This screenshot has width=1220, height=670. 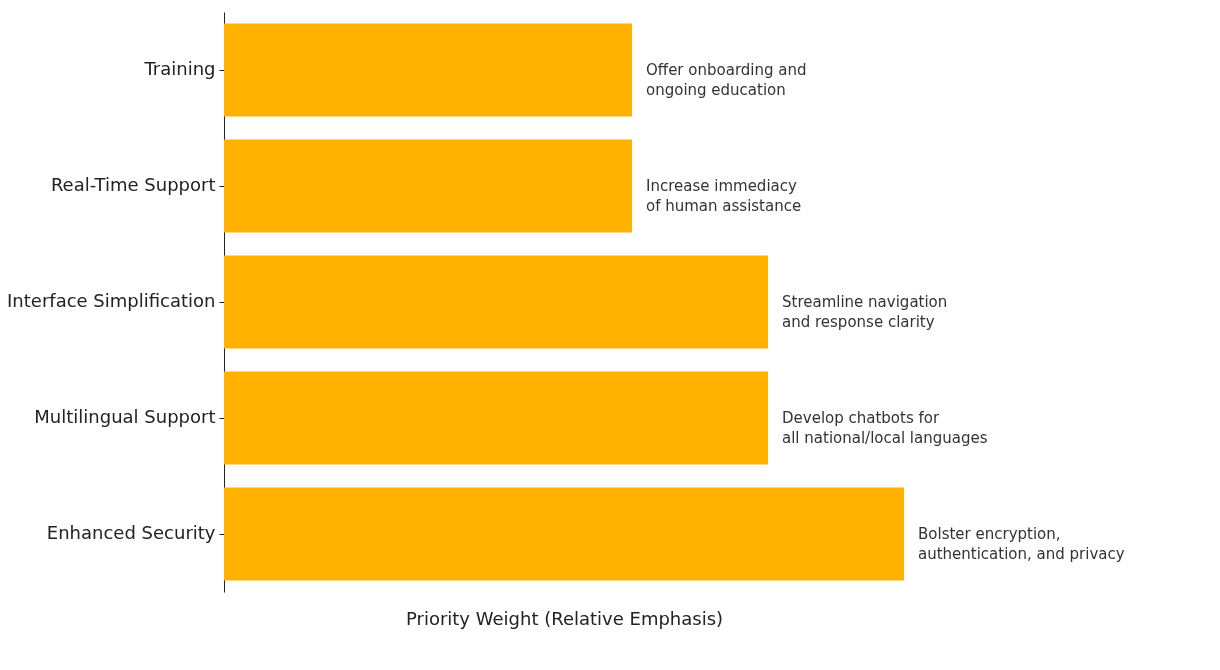 I want to click on annotation: Offer onboarding and ongoing education, so click(x=726, y=80).